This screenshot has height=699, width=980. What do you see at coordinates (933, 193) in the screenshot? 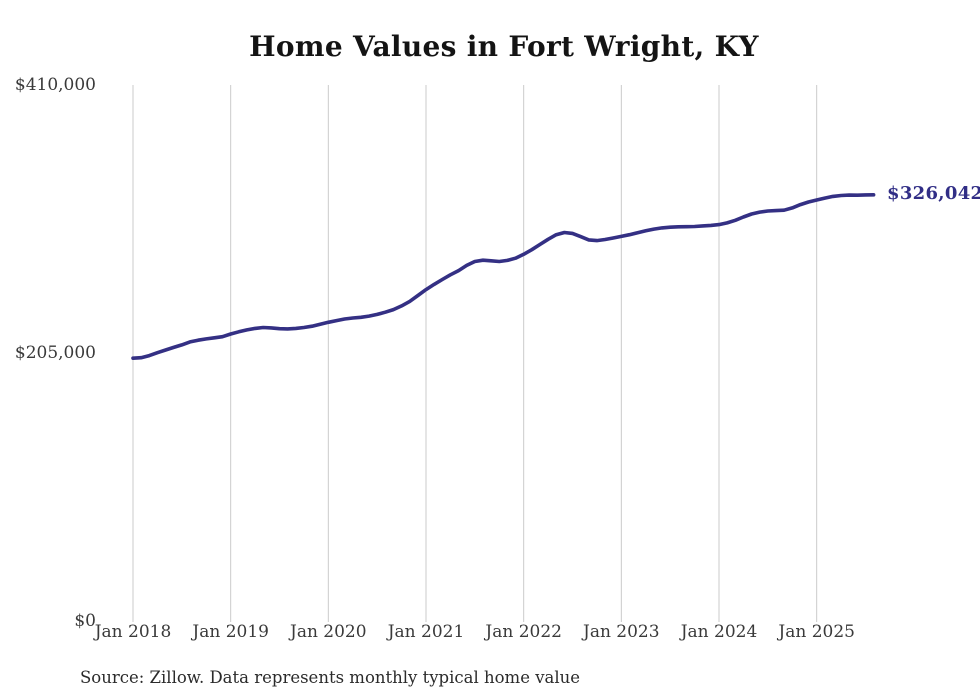
I see `end-value-label: $326,042` at bounding box center [933, 193].